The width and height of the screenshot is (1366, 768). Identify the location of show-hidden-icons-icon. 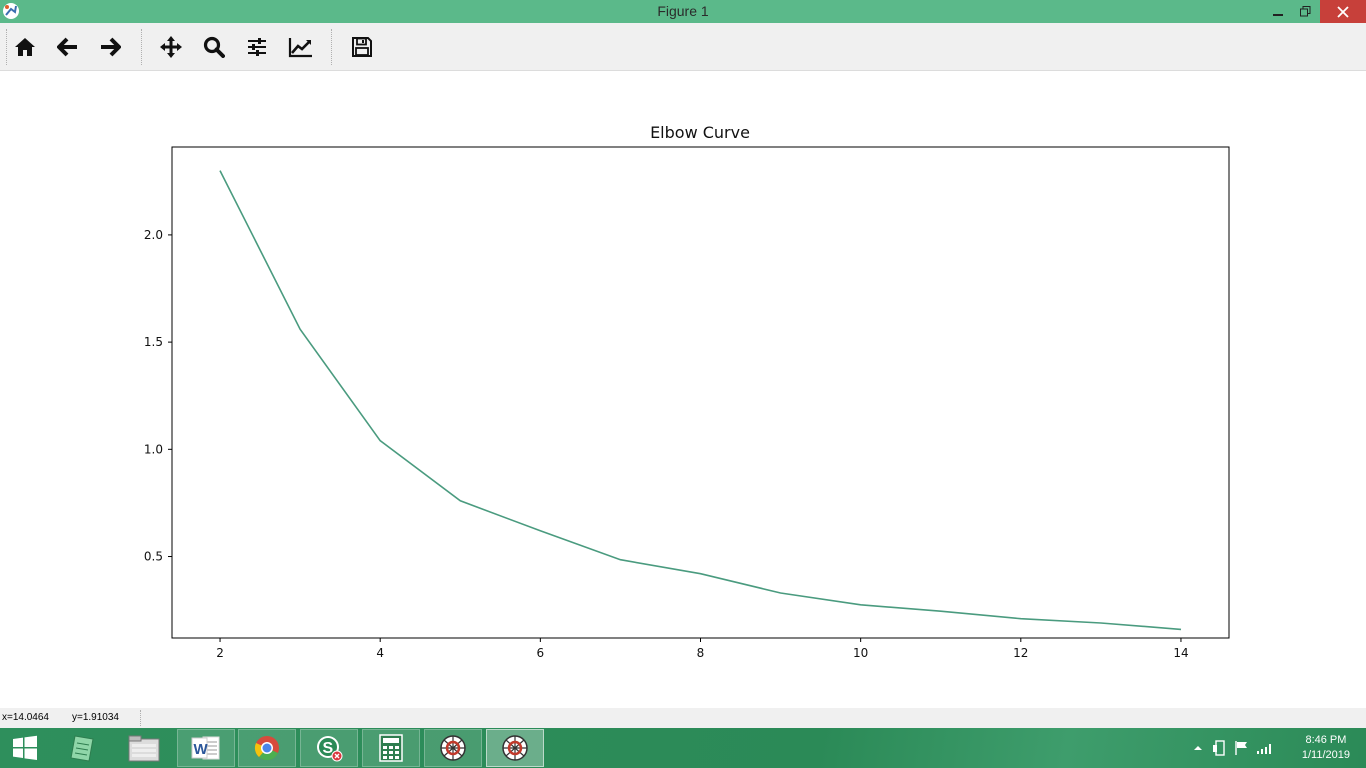
(1198, 748).